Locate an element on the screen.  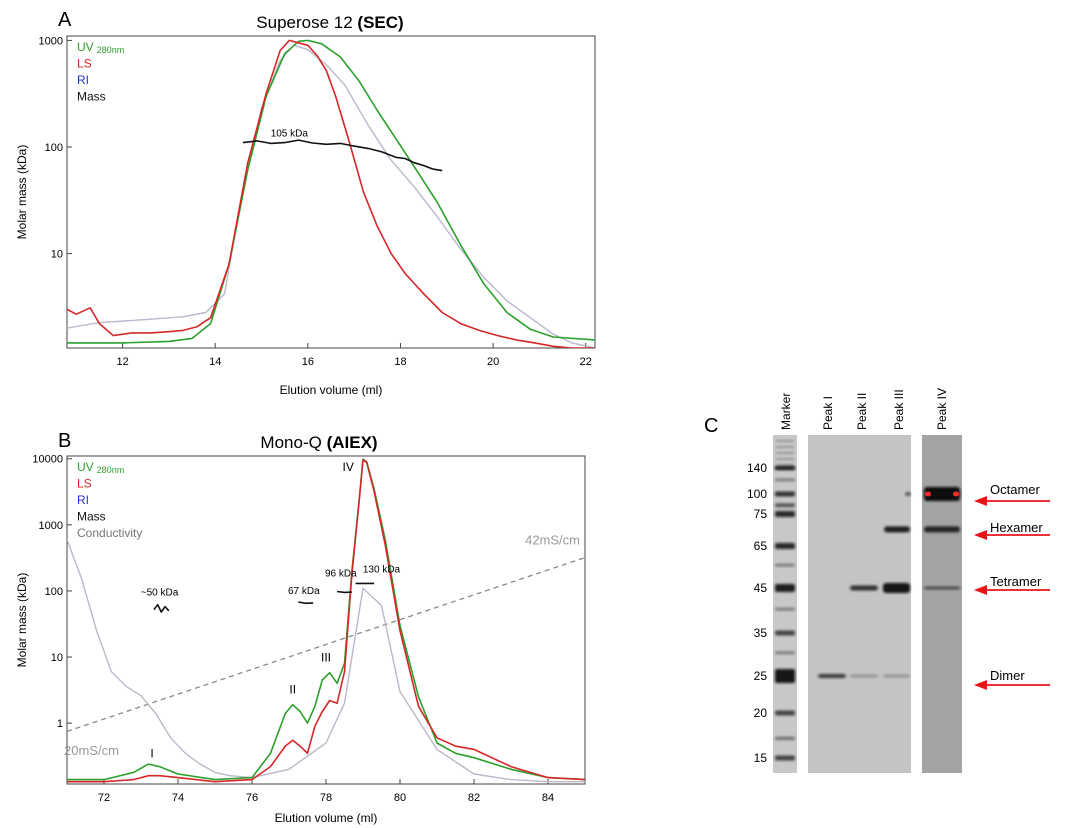
sec-xtick-label: 12 is located at coordinates (122, 362).